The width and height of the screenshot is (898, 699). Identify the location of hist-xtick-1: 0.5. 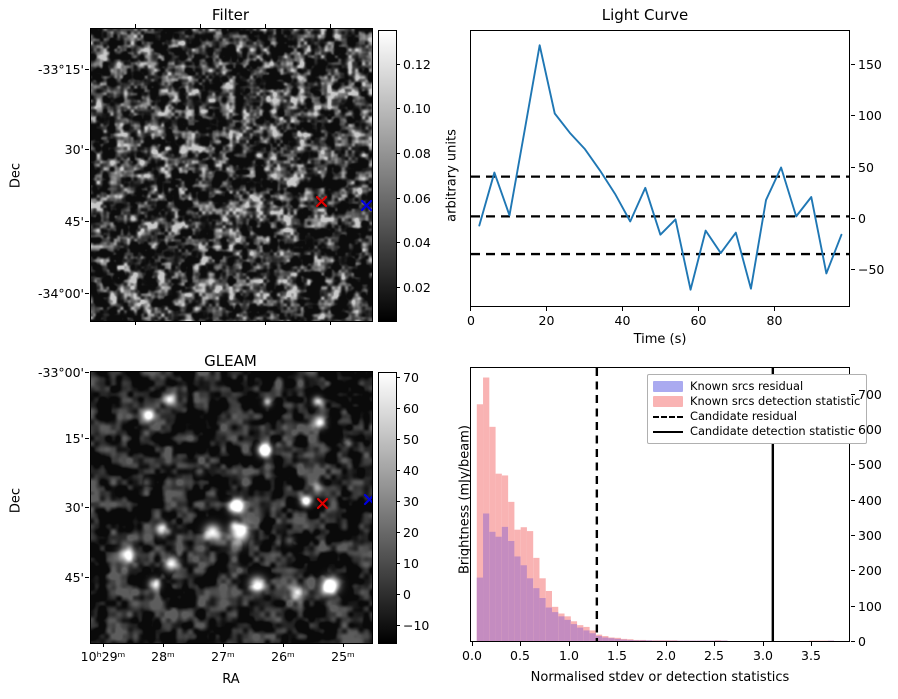
(520, 655).